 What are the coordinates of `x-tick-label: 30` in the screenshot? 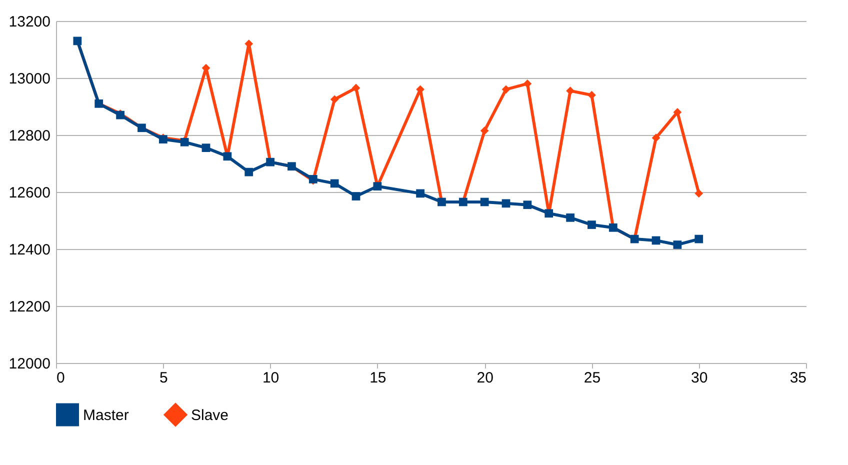 It's located at (699, 378).